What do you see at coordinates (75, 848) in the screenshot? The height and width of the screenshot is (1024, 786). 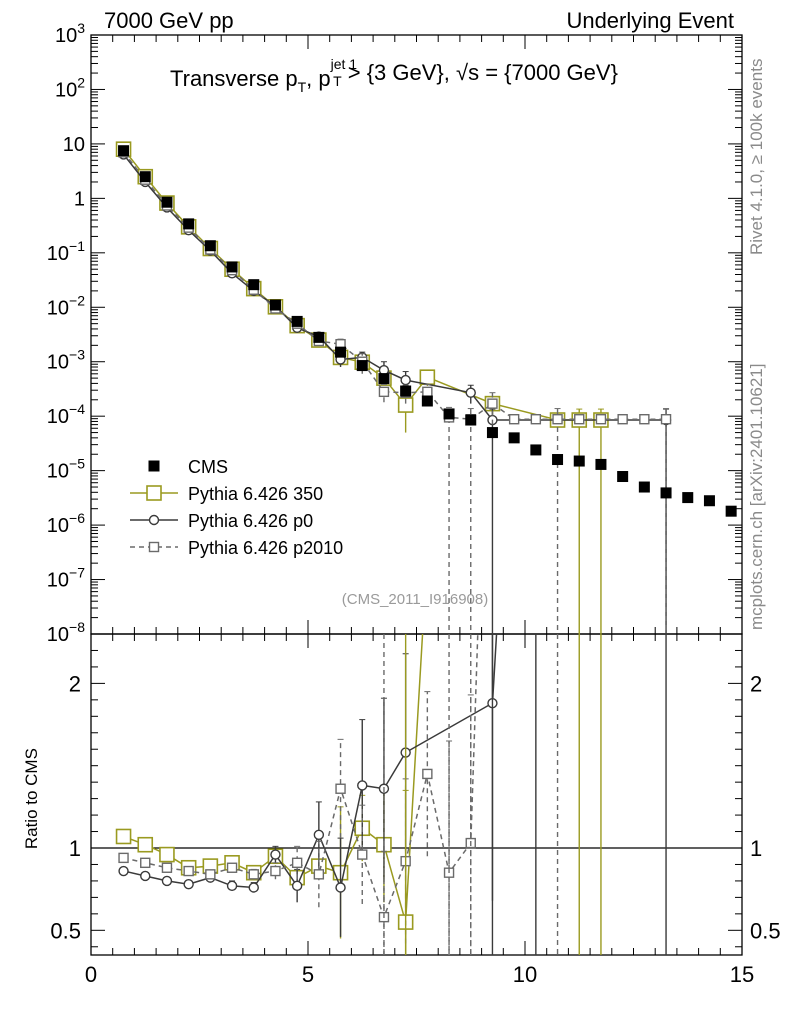 I see `ratio-y-tick-label: 1` at bounding box center [75, 848].